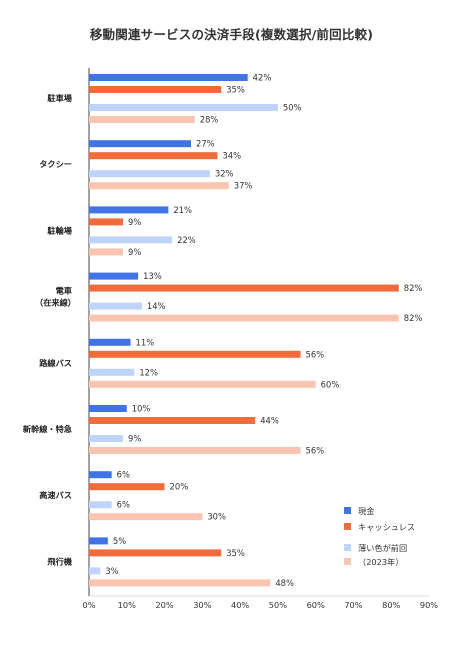  I want to click on data-label: 34%, so click(231, 156).